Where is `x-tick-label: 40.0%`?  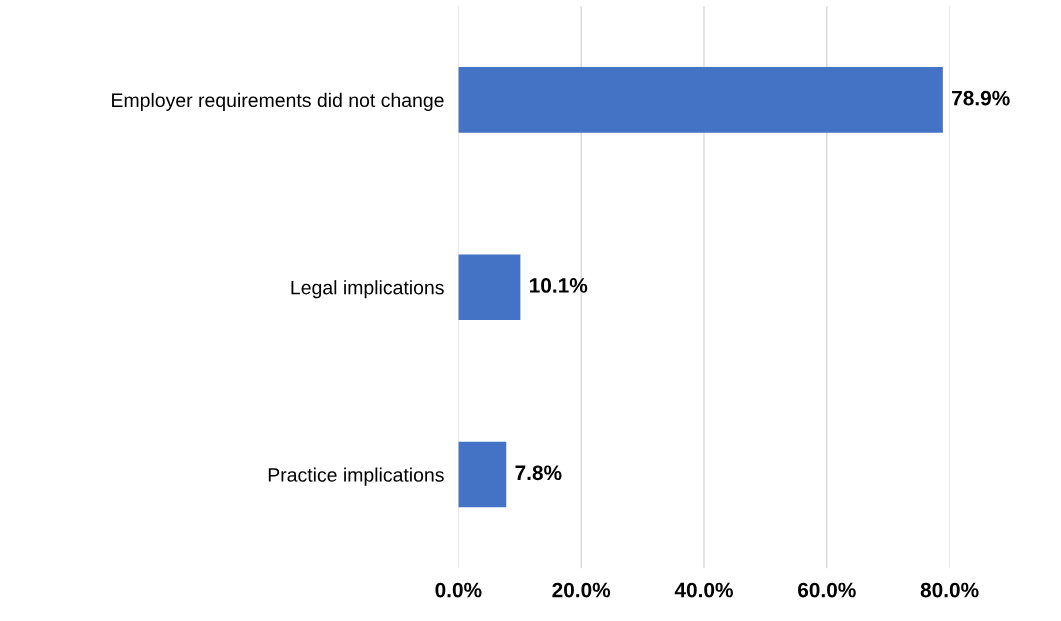
x-tick-label: 40.0% is located at coordinates (703, 590).